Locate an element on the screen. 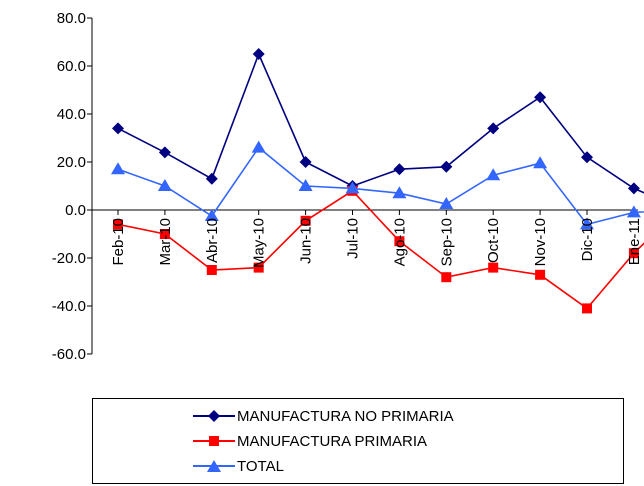  y-tick-label: -40.0 is located at coordinates (69, 306).